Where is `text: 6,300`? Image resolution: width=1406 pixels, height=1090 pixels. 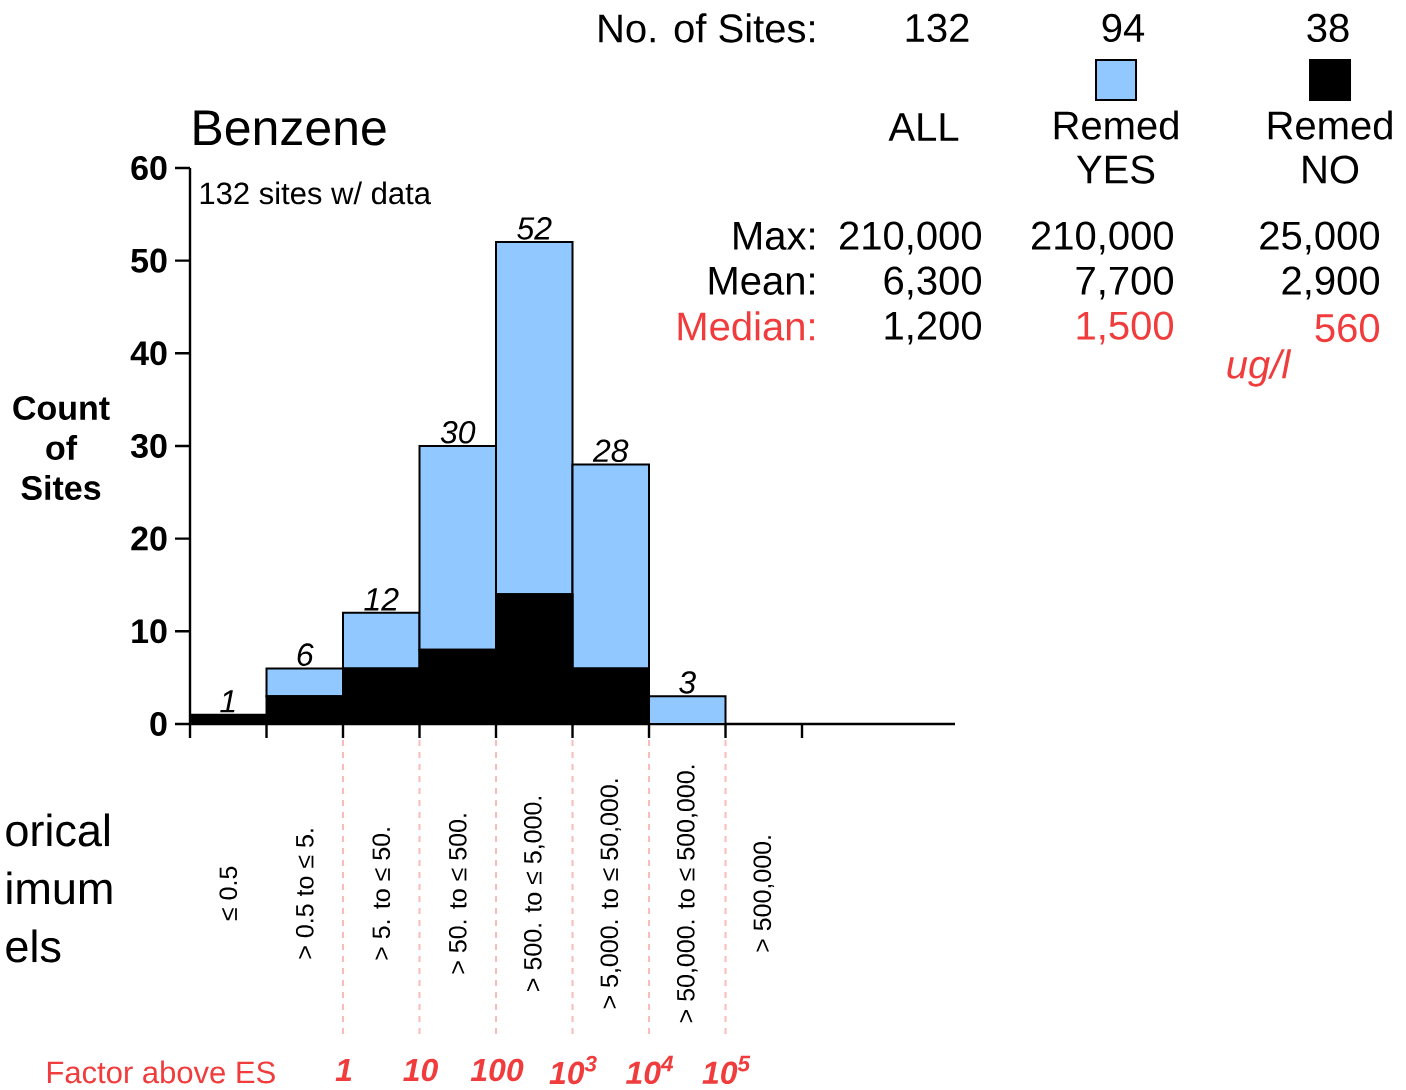 text: 6,300 is located at coordinates (933, 283).